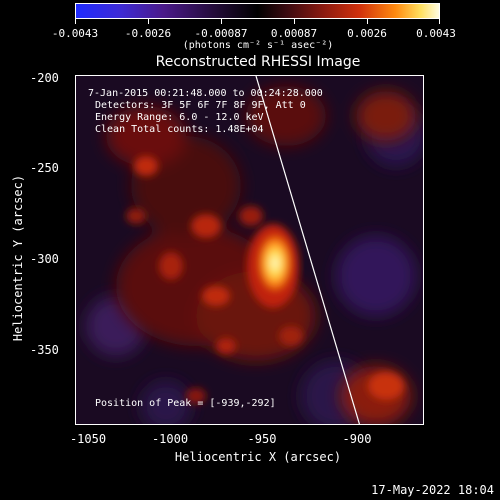 The height and width of the screenshot is (500, 500). I want to click on colorbar-tick-label: -0.00087, so click(221, 33).